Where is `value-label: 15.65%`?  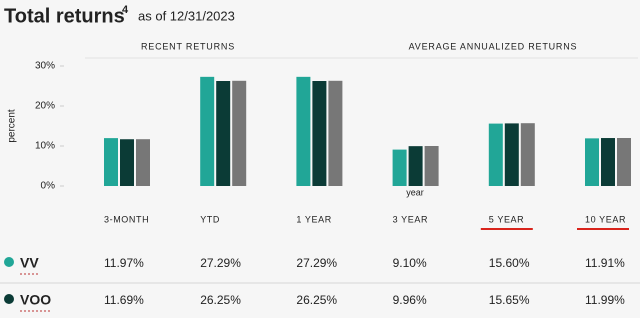 value-label: 15.65% is located at coordinates (509, 300).